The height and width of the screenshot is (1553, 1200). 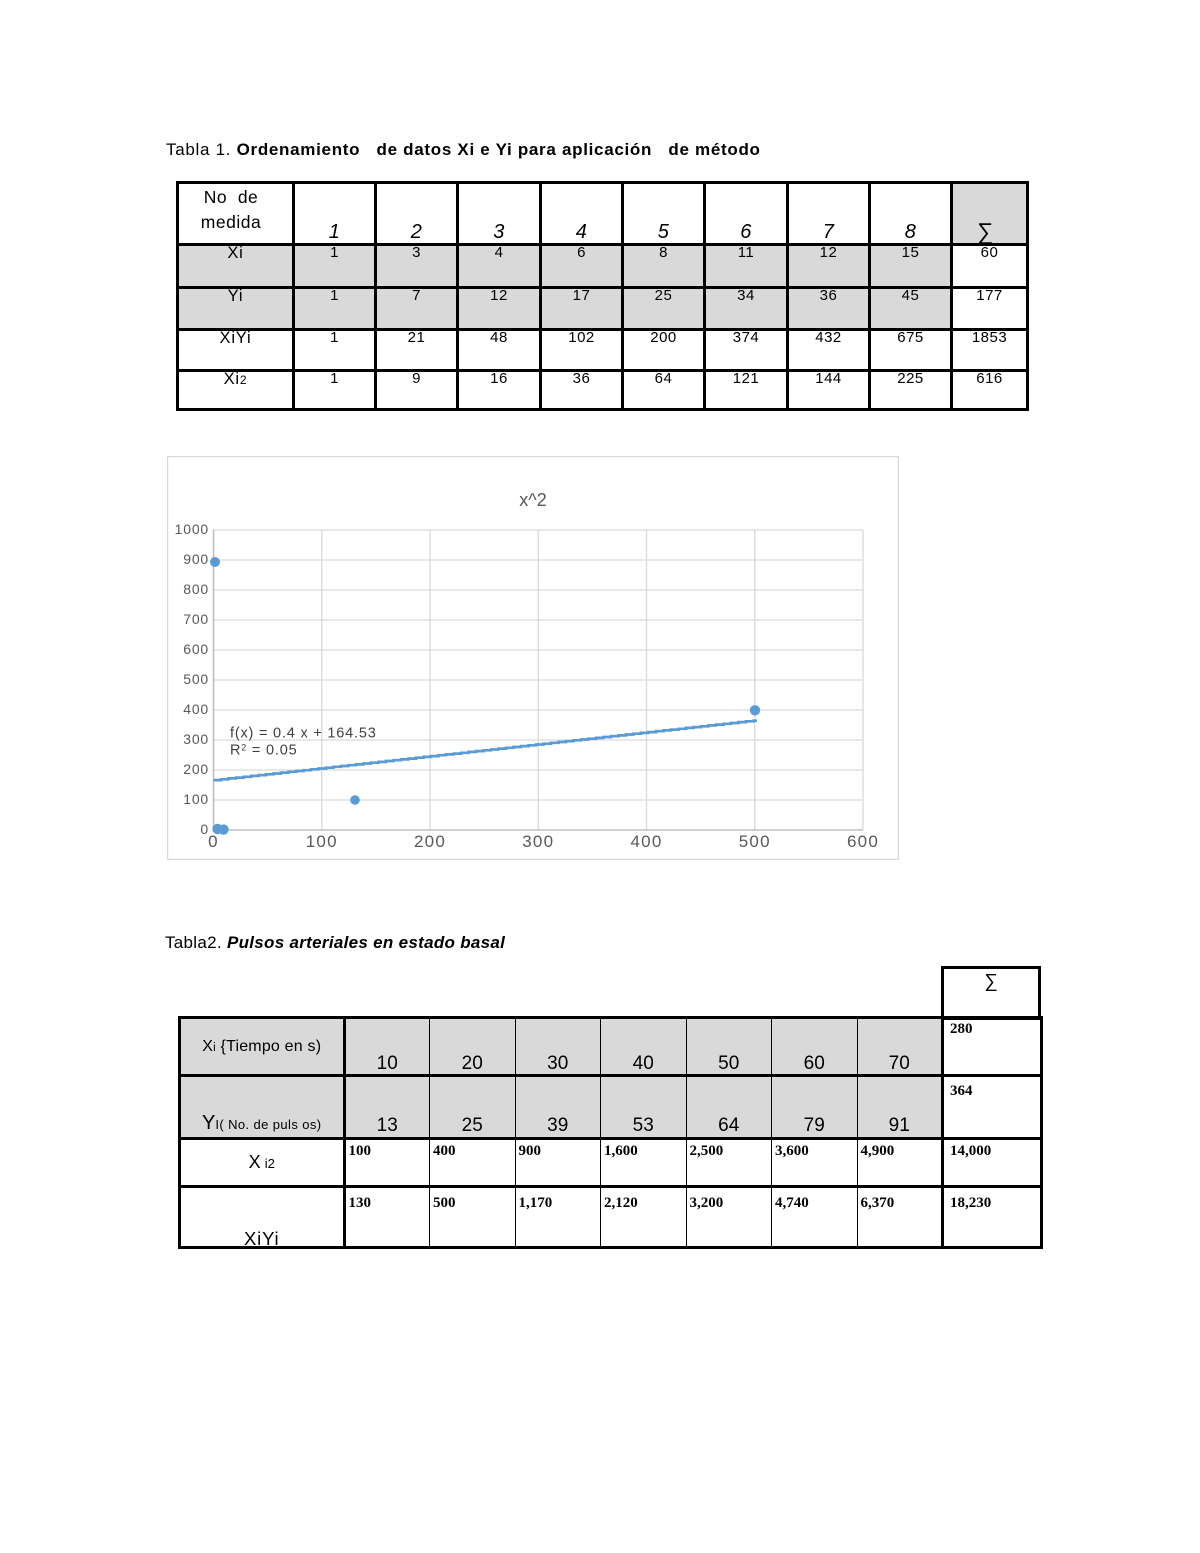 I want to click on svg-text: 700, so click(x=196, y=619).